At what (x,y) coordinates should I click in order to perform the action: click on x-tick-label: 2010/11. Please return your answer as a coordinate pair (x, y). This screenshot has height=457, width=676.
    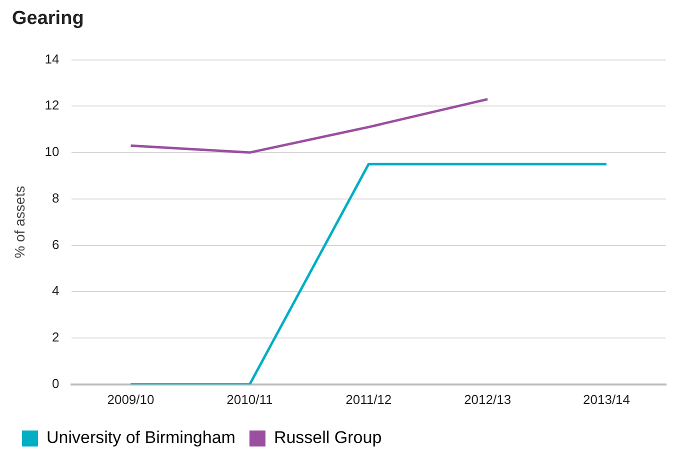
    Looking at the image, I should click on (249, 399).